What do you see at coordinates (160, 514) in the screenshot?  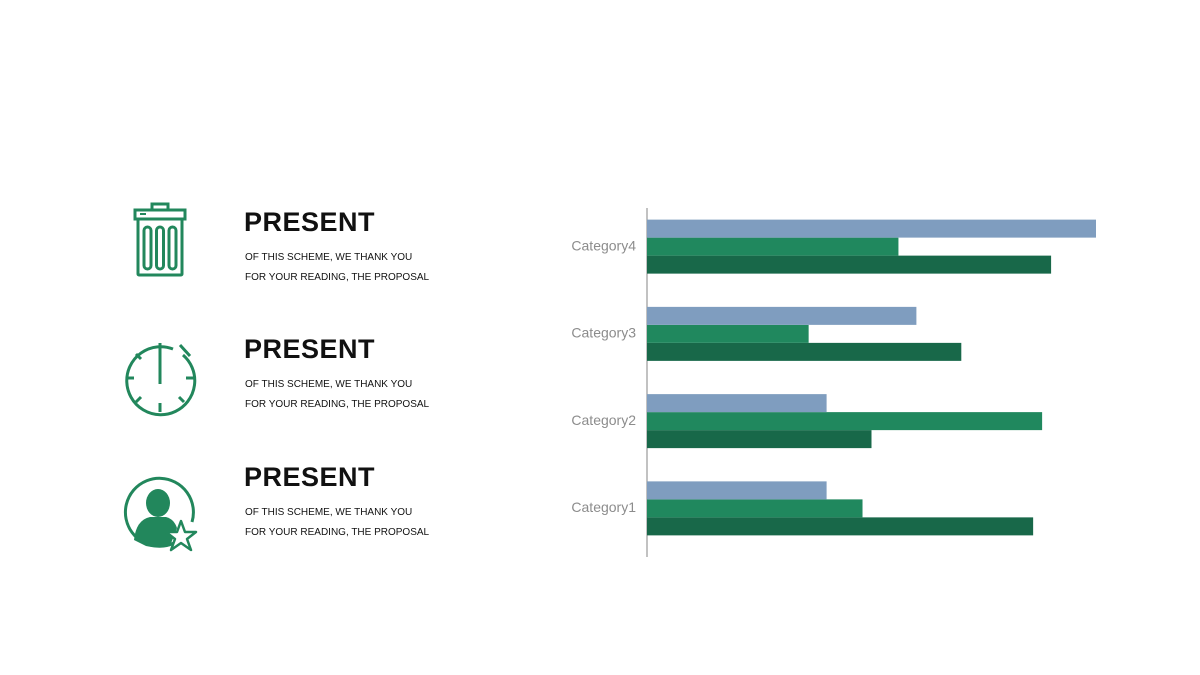 I see `user-star-icon` at bounding box center [160, 514].